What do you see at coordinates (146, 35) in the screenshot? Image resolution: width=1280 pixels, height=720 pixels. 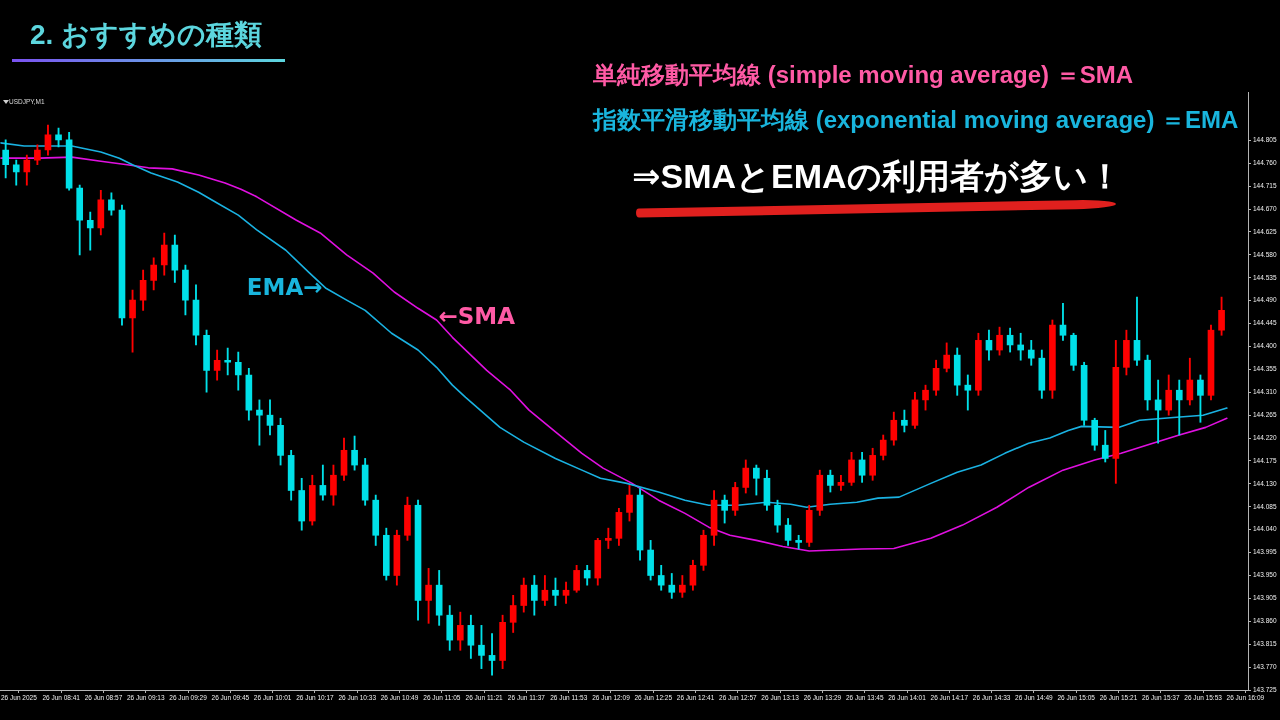 I see `chart-title: 2. おすすめの種類` at bounding box center [146, 35].